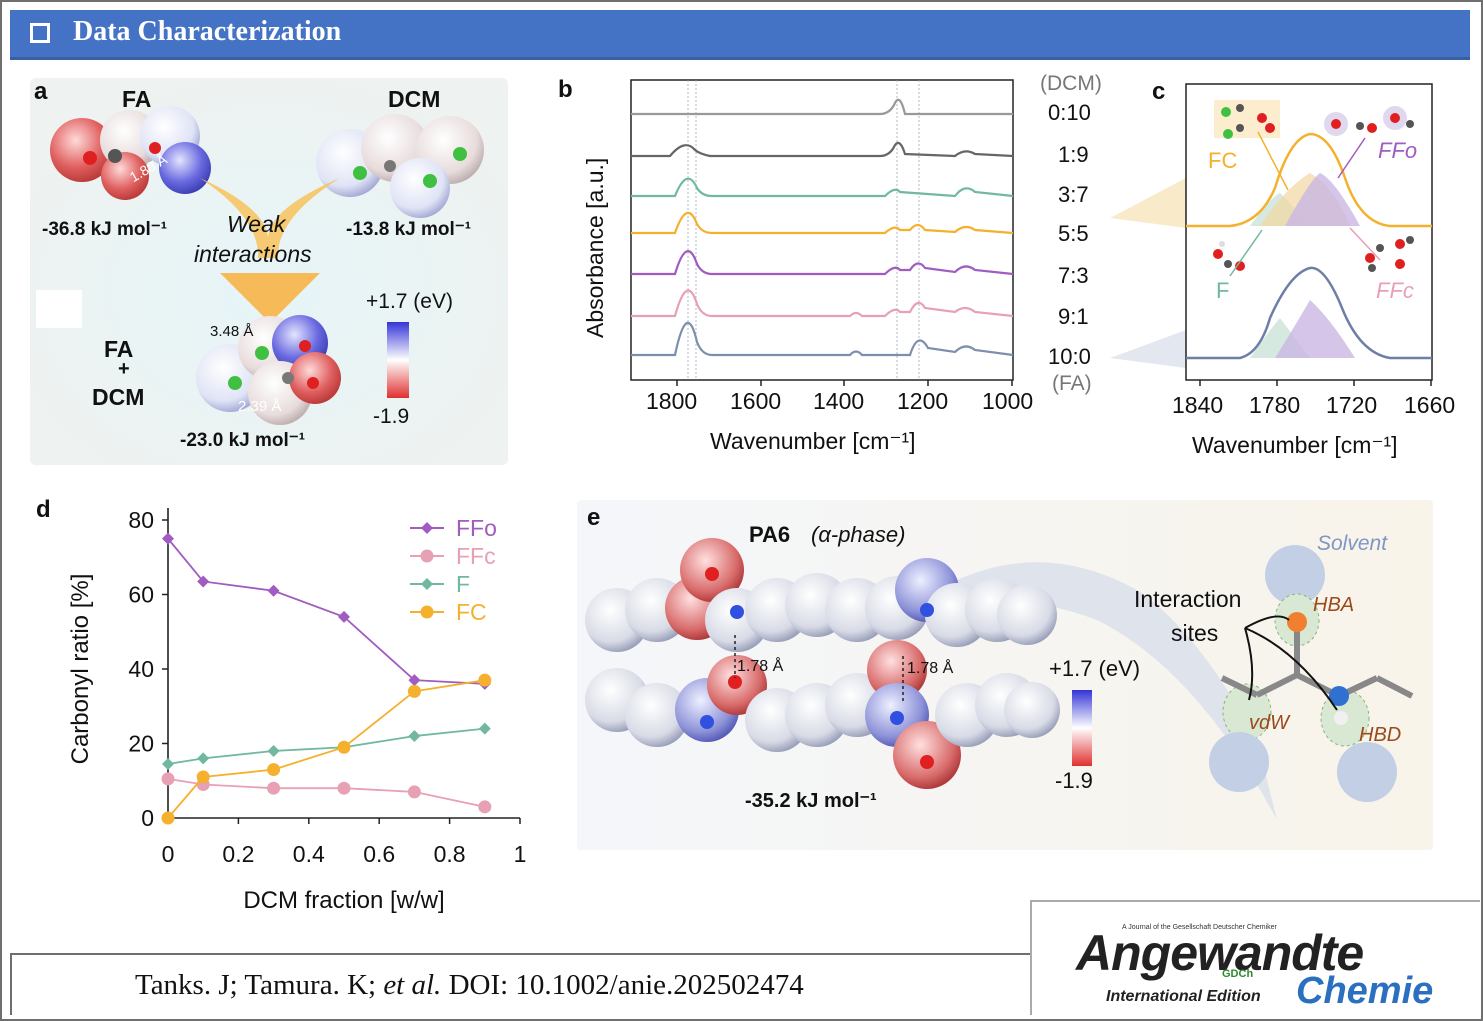 The width and height of the screenshot is (1483, 1021). I want to click on fc-label: FC, so click(1223, 160).